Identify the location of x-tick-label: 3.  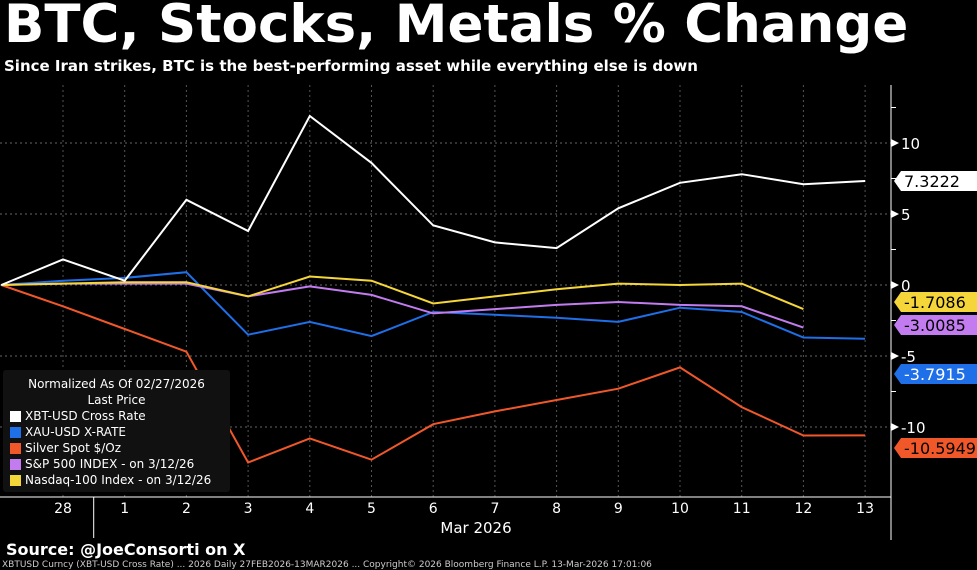
(248, 509).